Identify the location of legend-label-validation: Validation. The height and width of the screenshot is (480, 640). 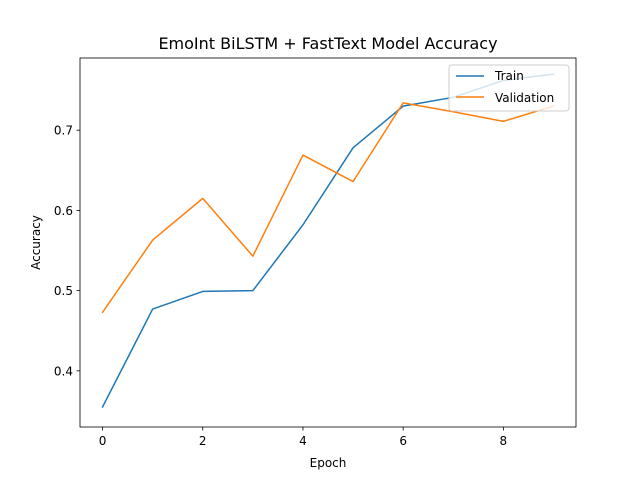
(524, 98).